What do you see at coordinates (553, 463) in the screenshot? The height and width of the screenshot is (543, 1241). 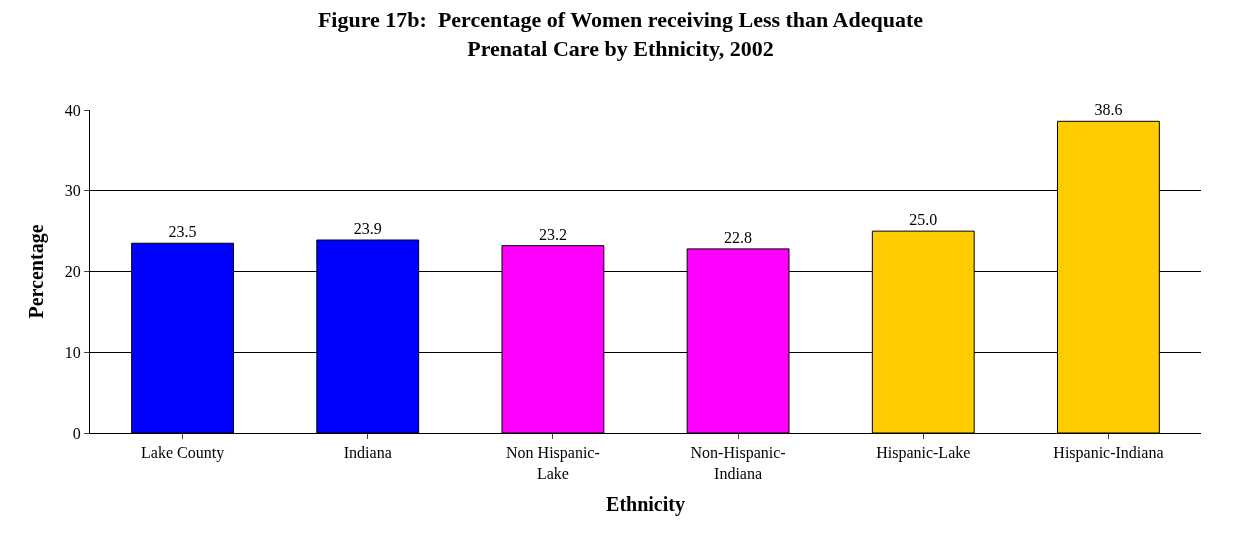 I see `x-tick-label: Non Hispanic- Lake` at bounding box center [553, 463].